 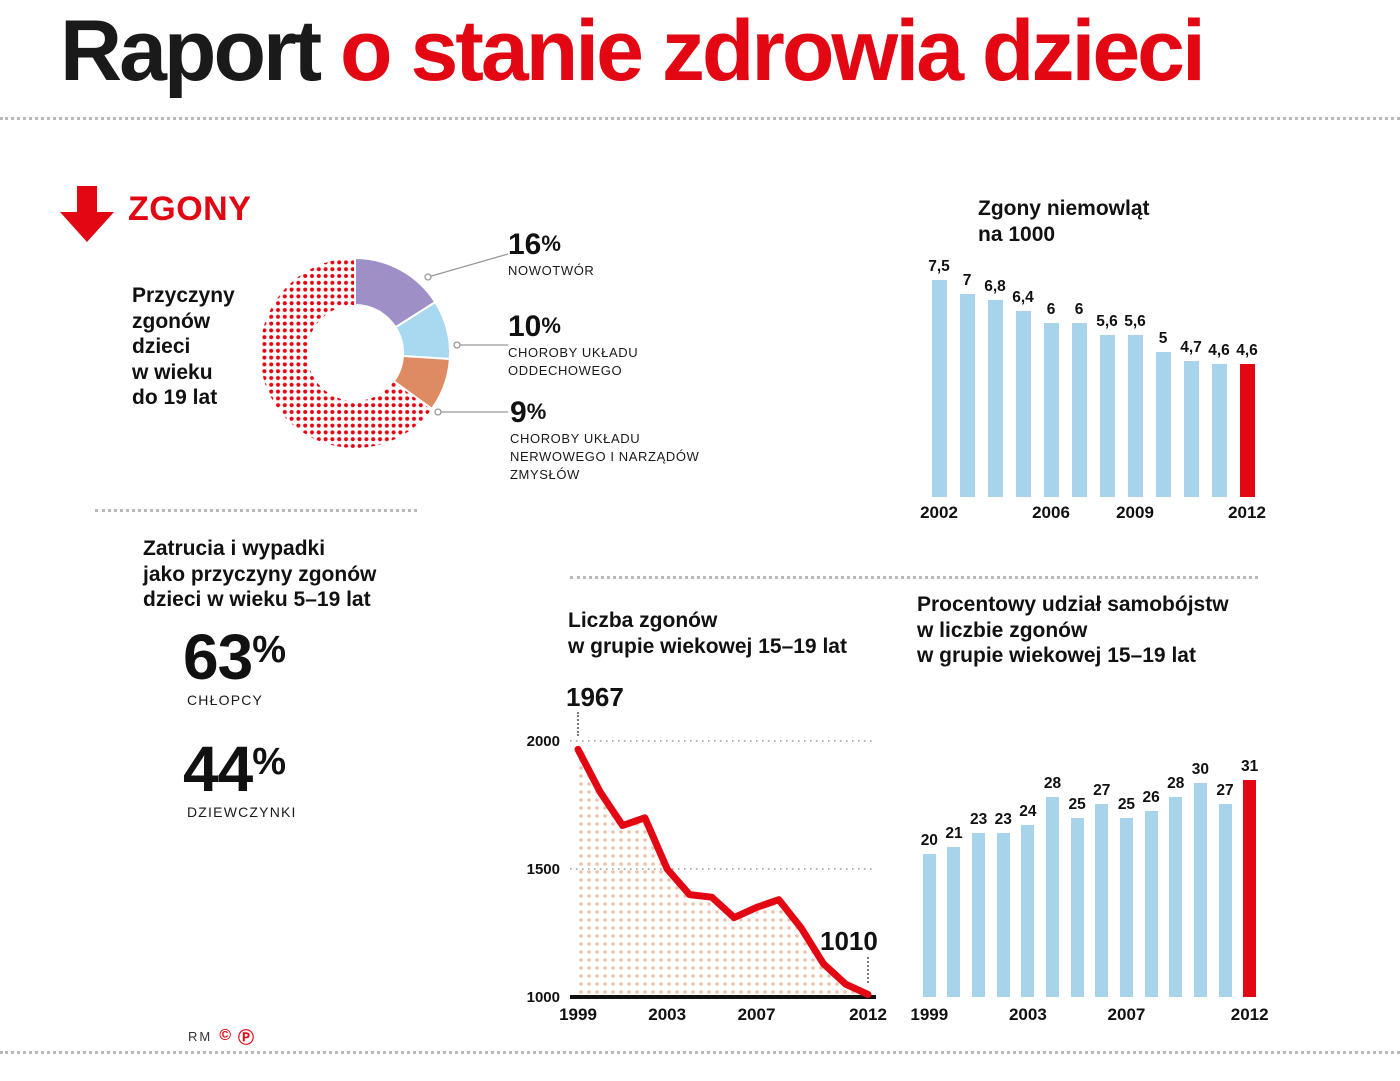 What do you see at coordinates (525, 244) in the screenshot?
I see `callout-number: 16` at bounding box center [525, 244].